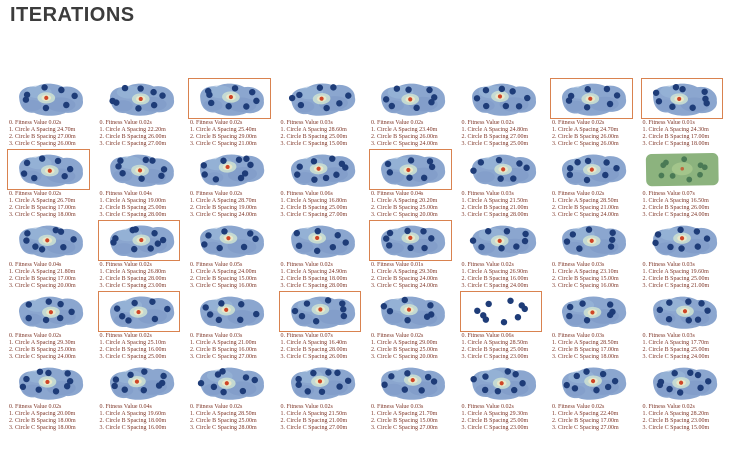 This screenshot has width=730, height=449. I want to click on circle-c-line: 3. Circle C Spacing 27.00m, so click(314, 428).